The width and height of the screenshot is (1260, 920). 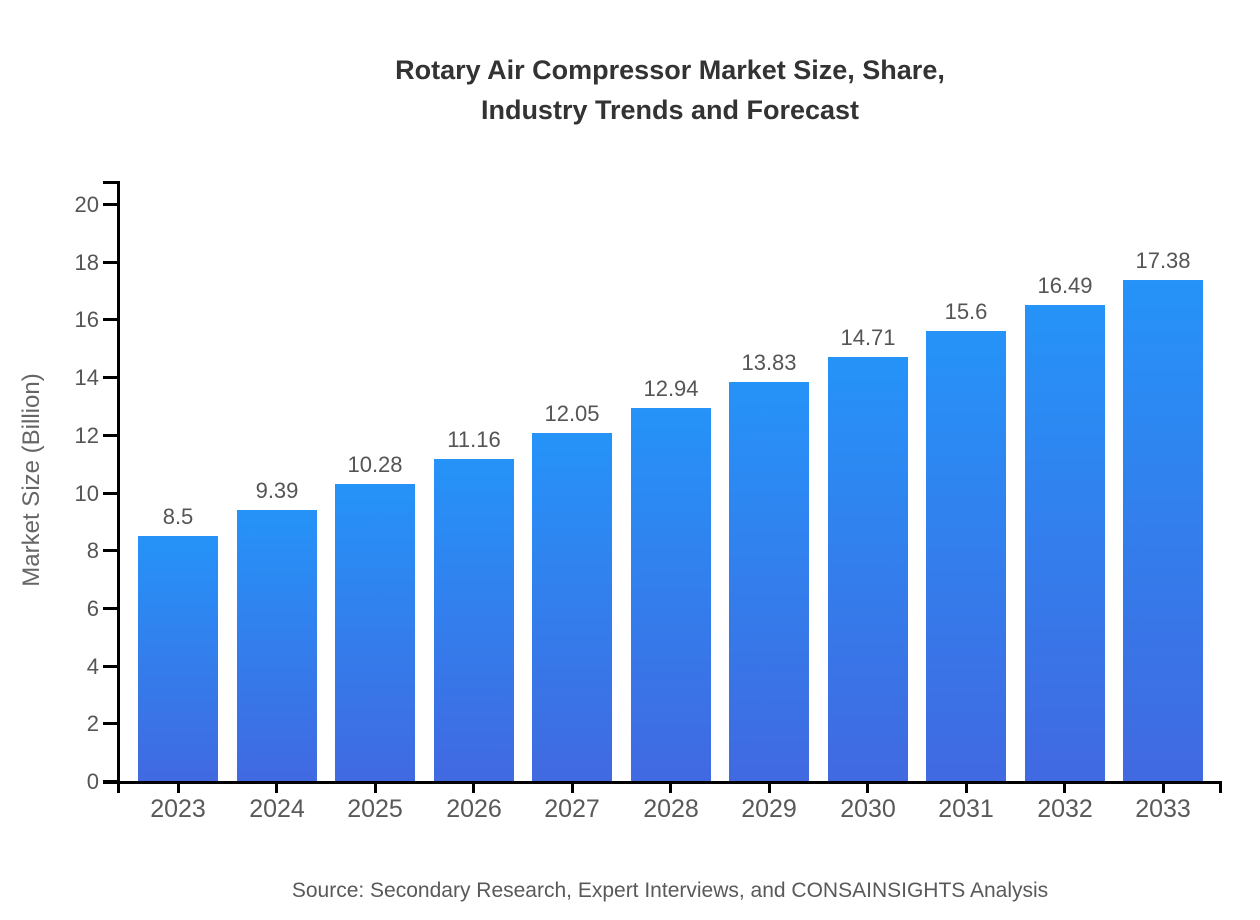 What do you see at coordinates (86, 204) in the screenshot?
I see `y-tick-label: 20` at bounding box center [86, 204].